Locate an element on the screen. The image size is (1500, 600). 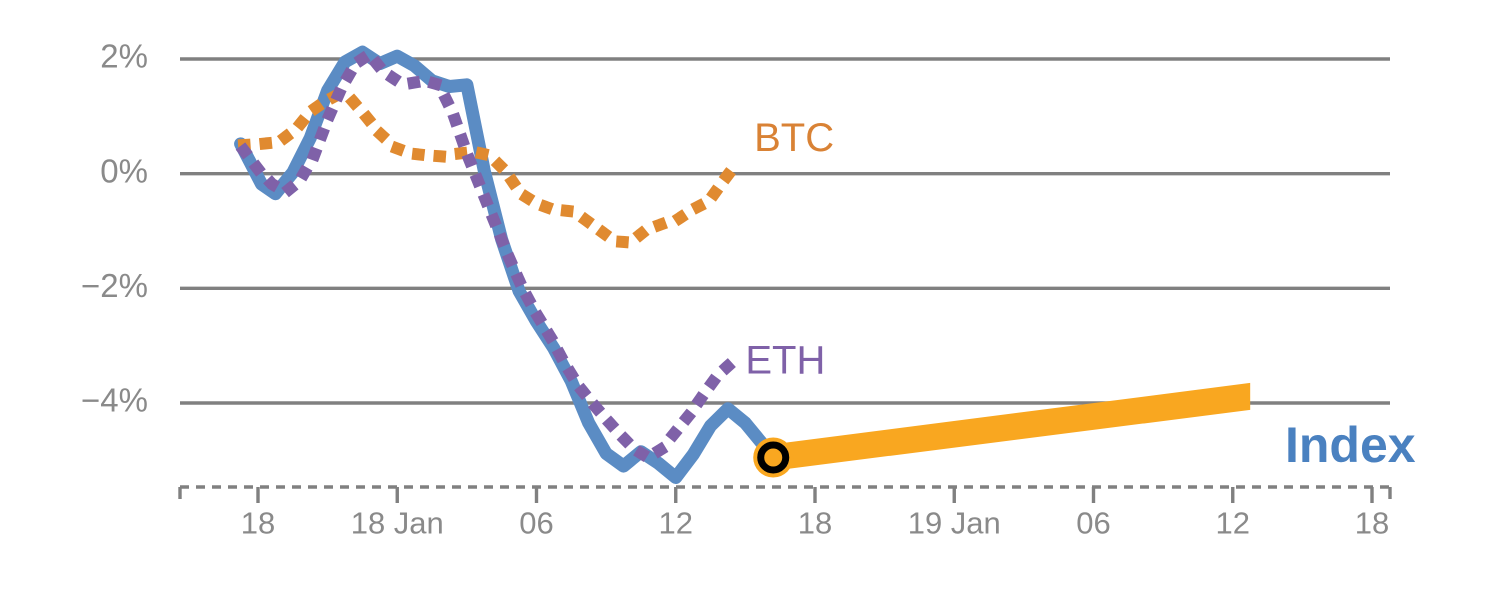
y-axis-tick-labels: 2% 0% −2% −4% is located at coordinates (114, 228).